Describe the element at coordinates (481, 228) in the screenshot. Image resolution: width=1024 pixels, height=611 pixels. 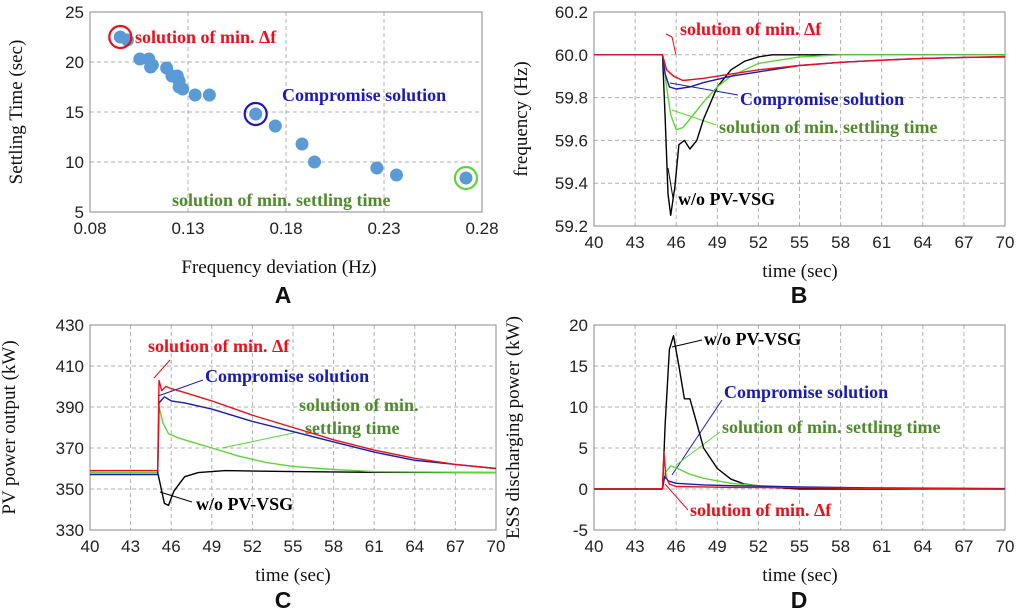
I see `x-tick-label: 0.28` at that location.